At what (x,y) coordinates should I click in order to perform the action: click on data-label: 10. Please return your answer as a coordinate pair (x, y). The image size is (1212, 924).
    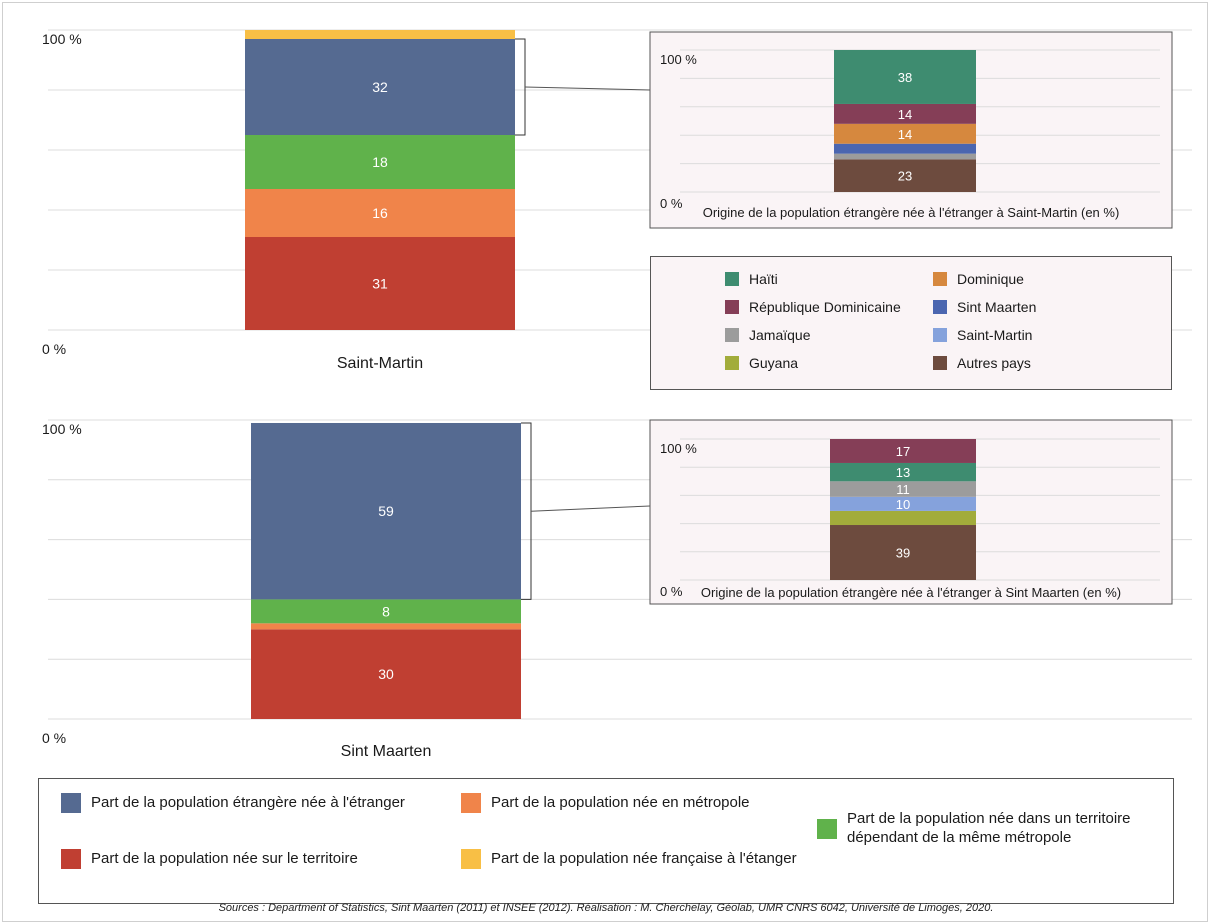
    Looking at the image, I should click on (903, 504).